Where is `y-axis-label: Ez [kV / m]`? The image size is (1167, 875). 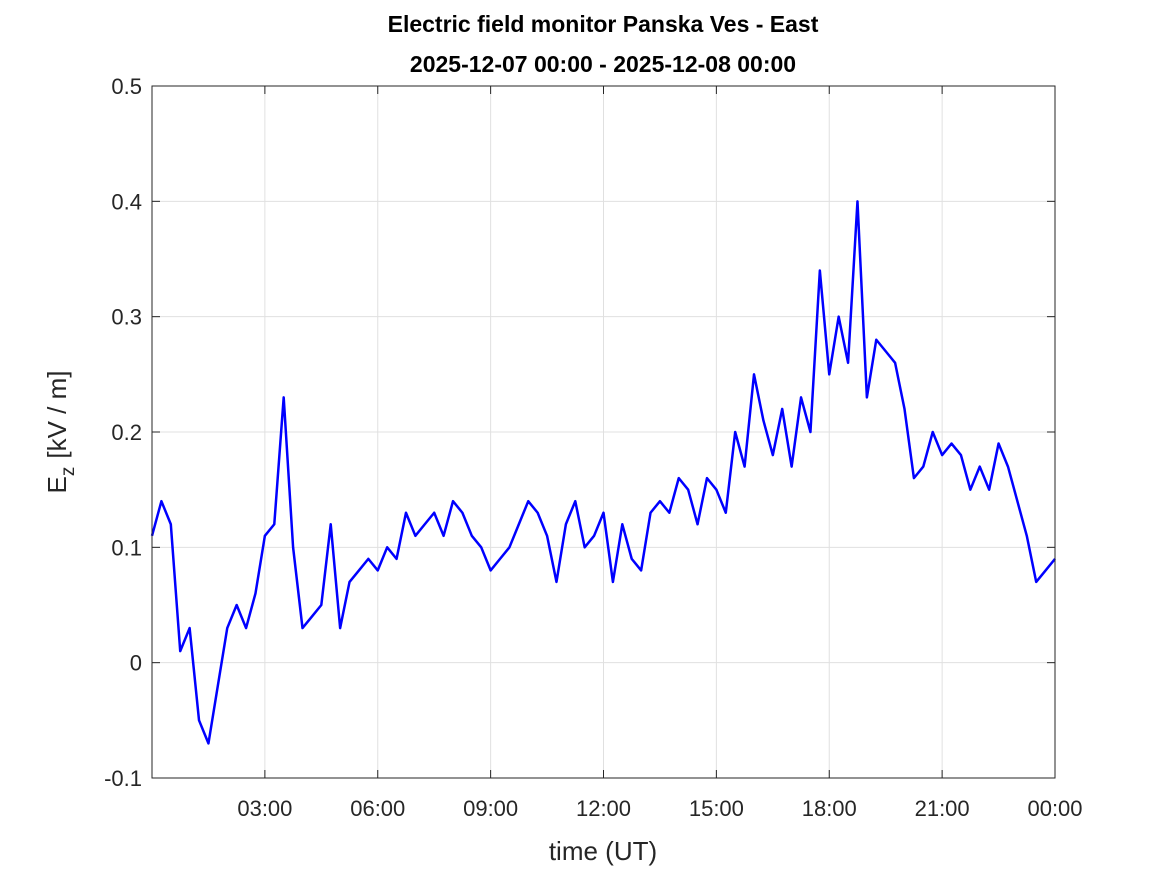
y-axis-label: Ez [kV / m] is located at coordinates (60, 432).